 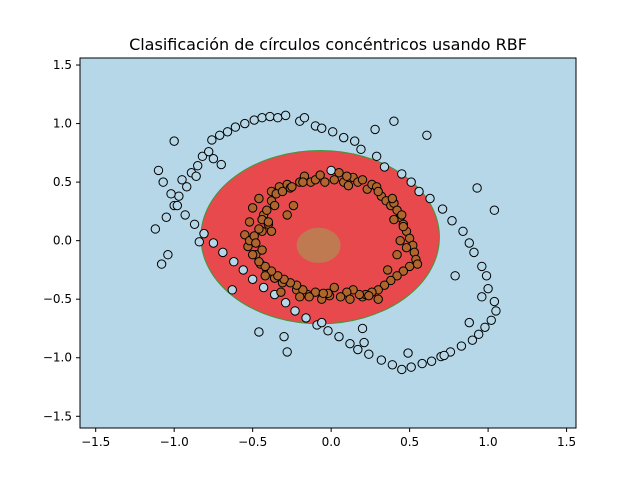 I want to click on x-axis: −1.5 −1.0 −0.5 0.0 0.5 1.0 1.5, so click(x=328, y=438).